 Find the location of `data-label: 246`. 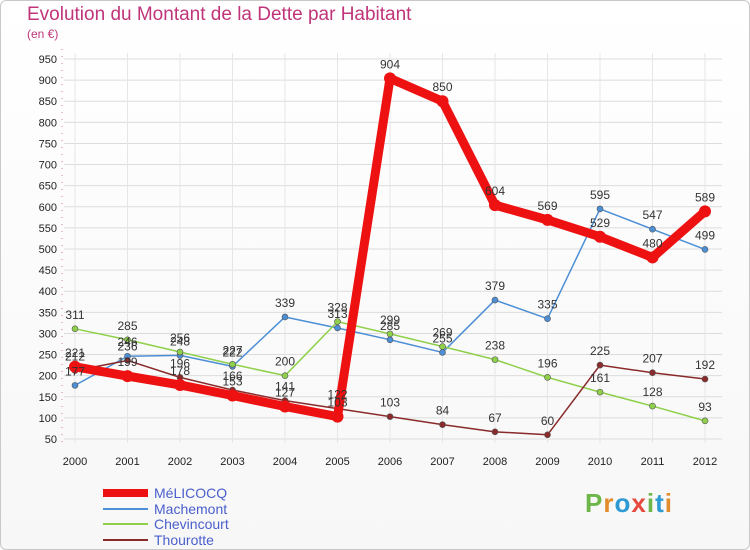

data-label: 246 is located at coordinates (127, 342).